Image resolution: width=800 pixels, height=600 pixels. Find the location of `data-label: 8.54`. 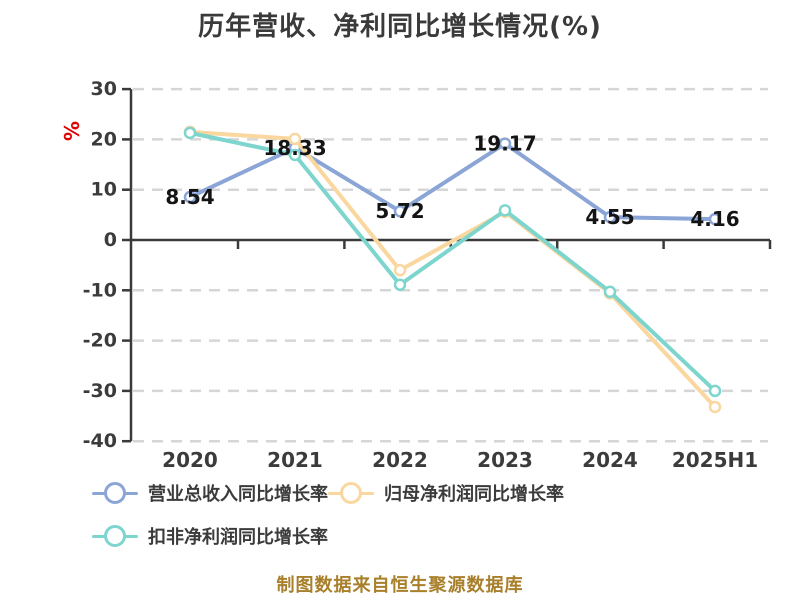

data-label: 8.54 is located at coordinates (189, 197).